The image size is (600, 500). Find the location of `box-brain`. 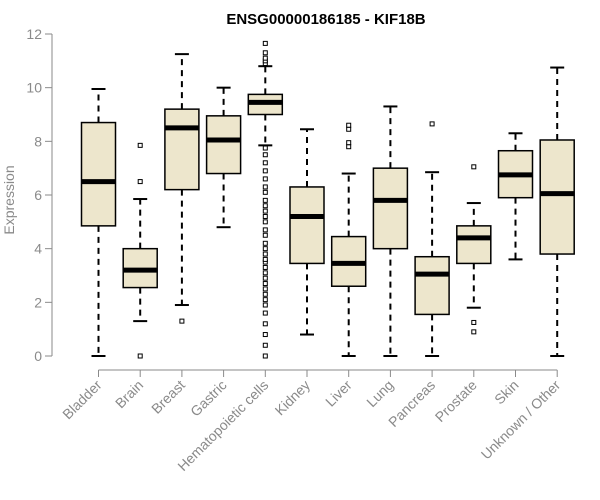

box-brain is located at coordinates (140, 250).